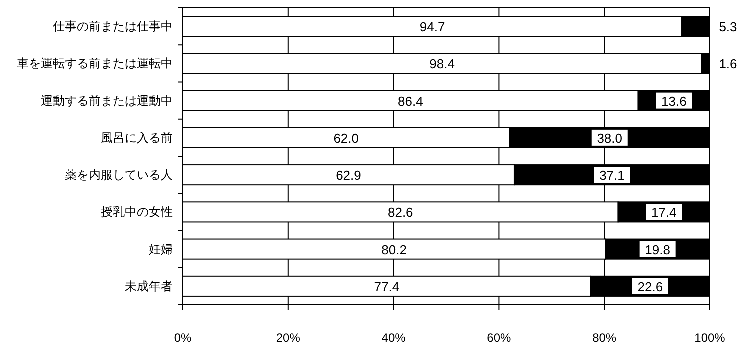 This screenshot has width=741, height=348. Describe the element at coordinates (119, 175) in the screenshot. I see `y-tick-label: 薬を内服している人` at that location.